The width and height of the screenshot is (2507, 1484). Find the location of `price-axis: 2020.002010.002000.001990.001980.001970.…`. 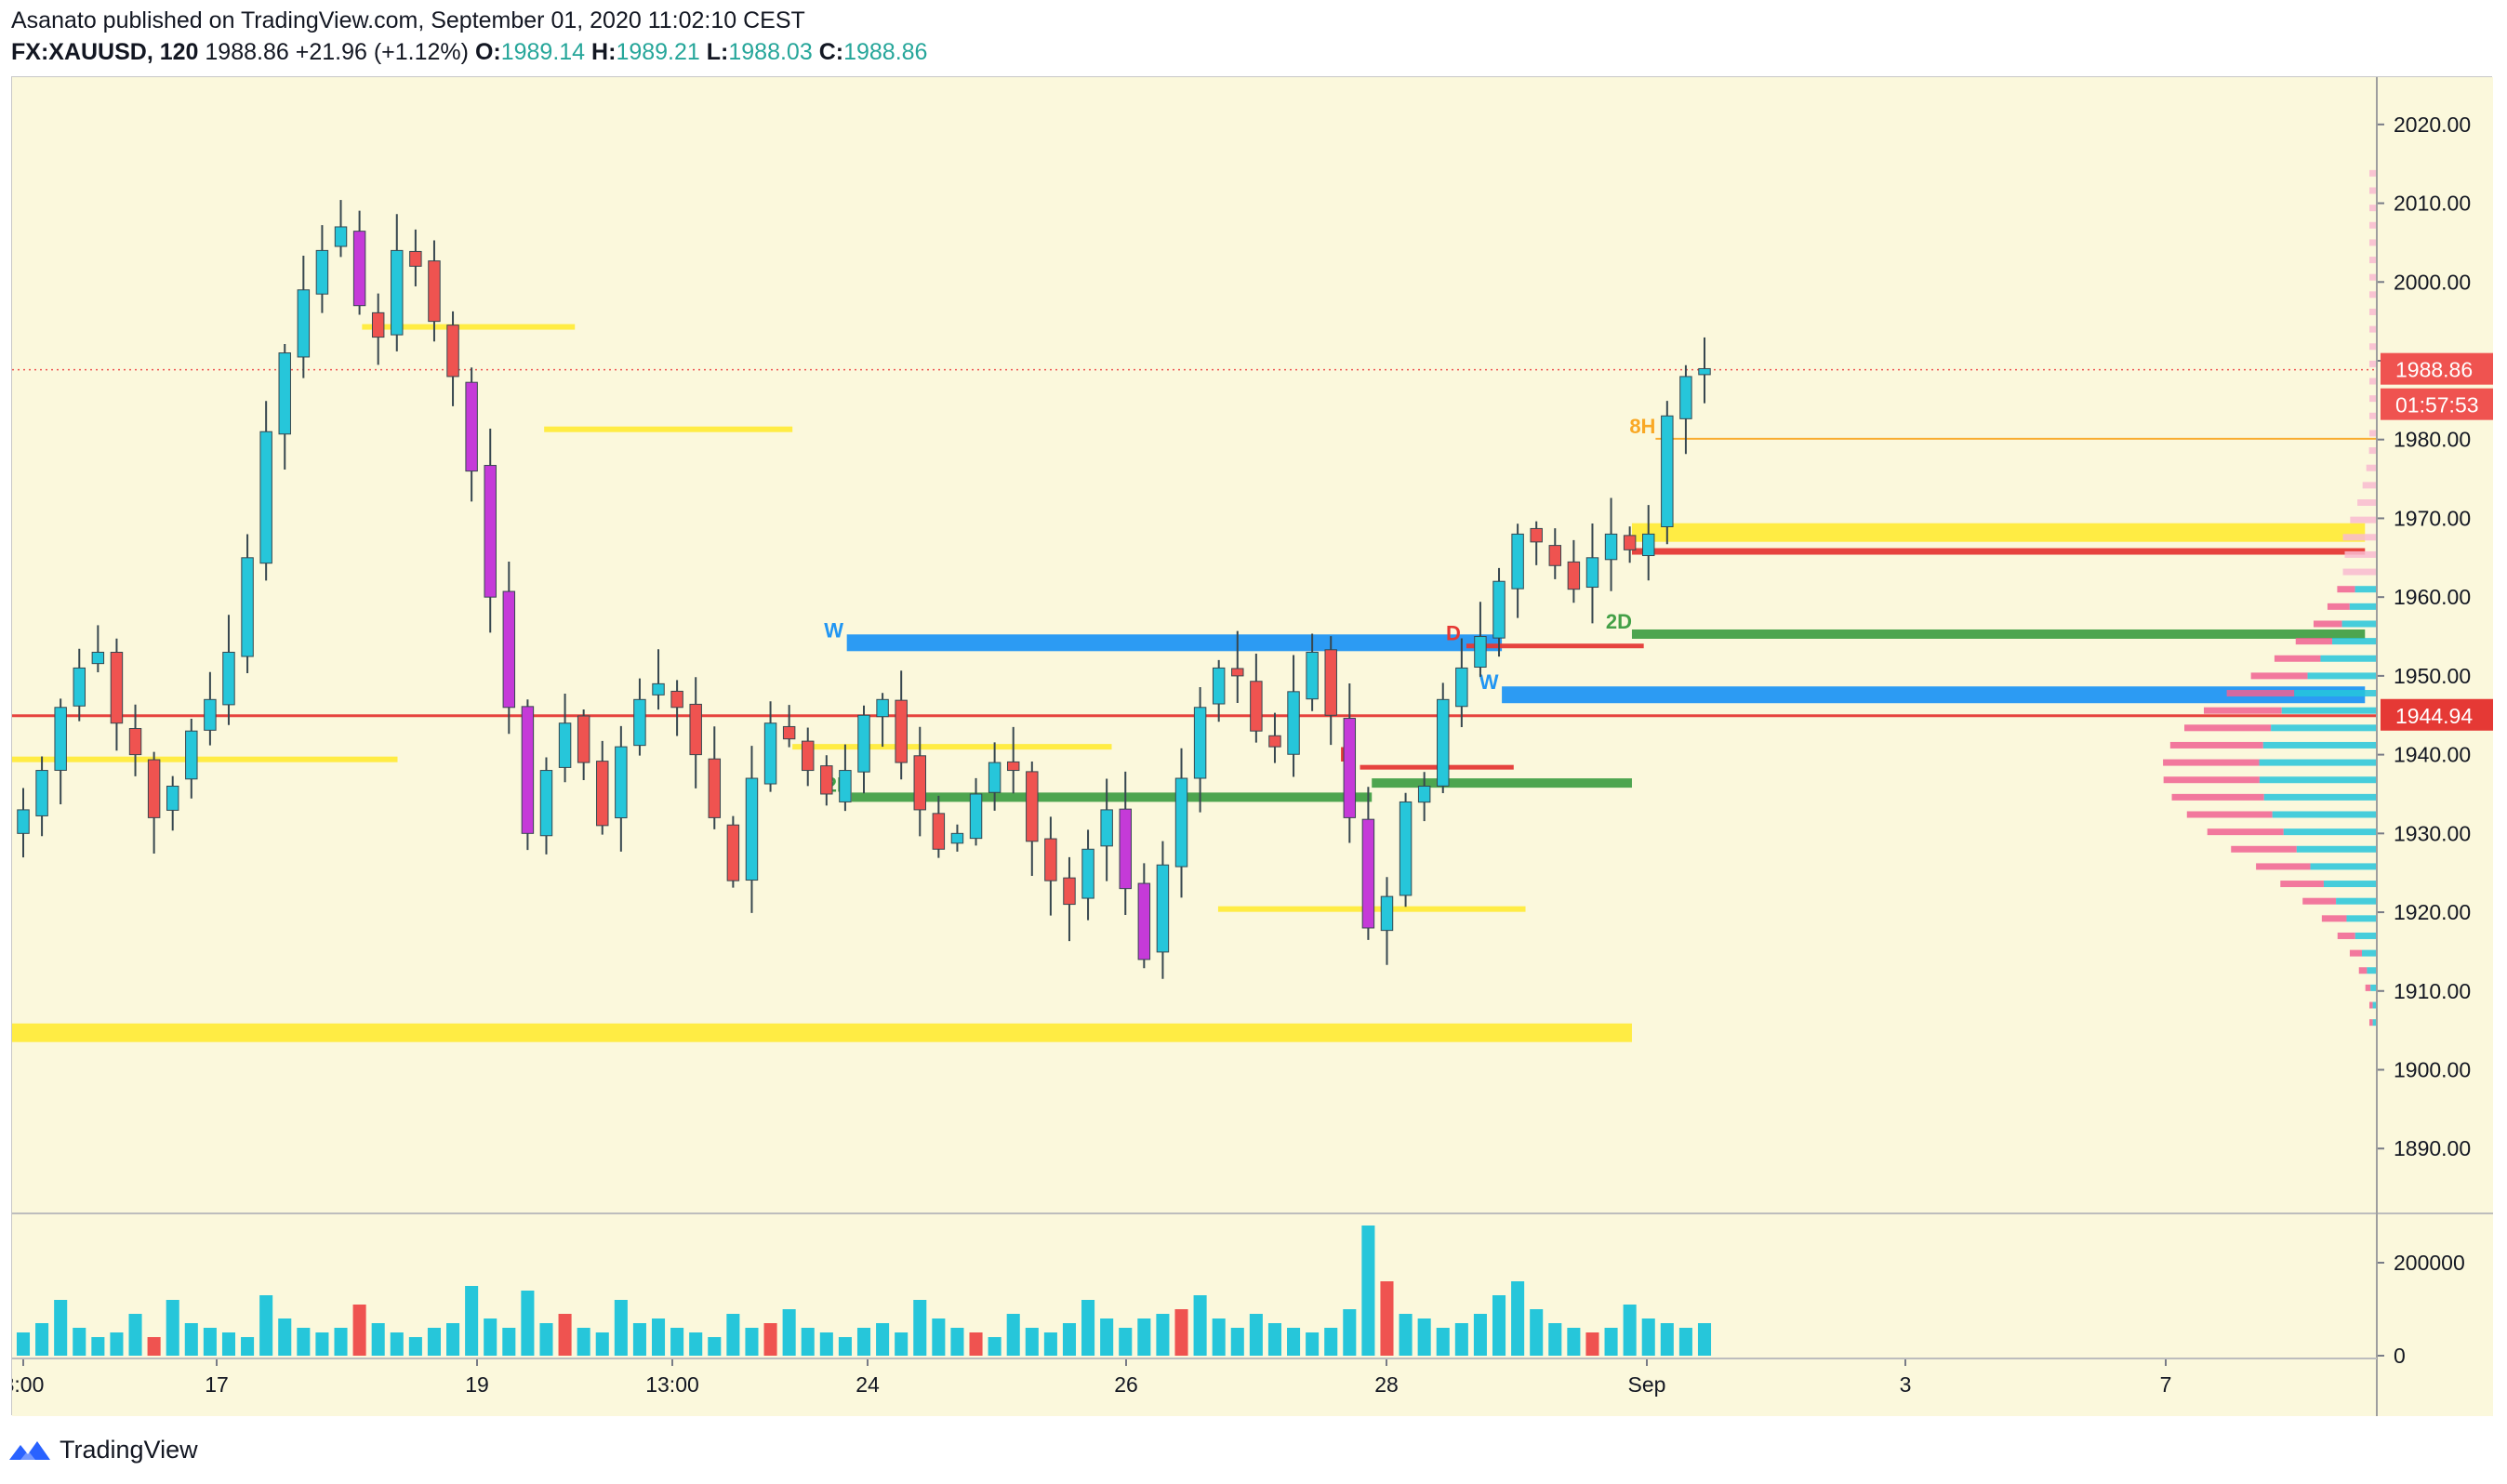

price-axis: 2020.002010.002000.001990.001980.001970.… is located at coordinates (2435, 740).